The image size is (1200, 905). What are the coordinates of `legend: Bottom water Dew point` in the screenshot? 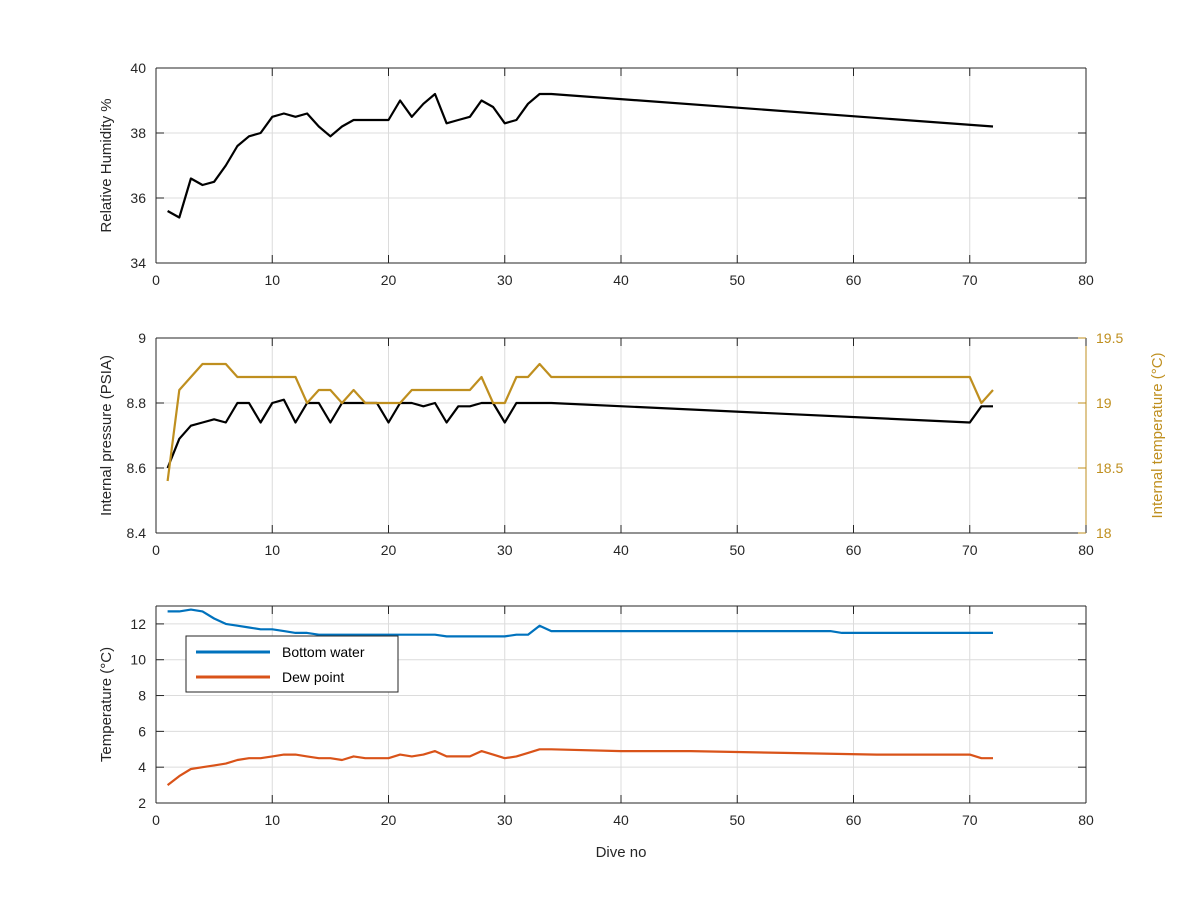 It's located at (292, 664).